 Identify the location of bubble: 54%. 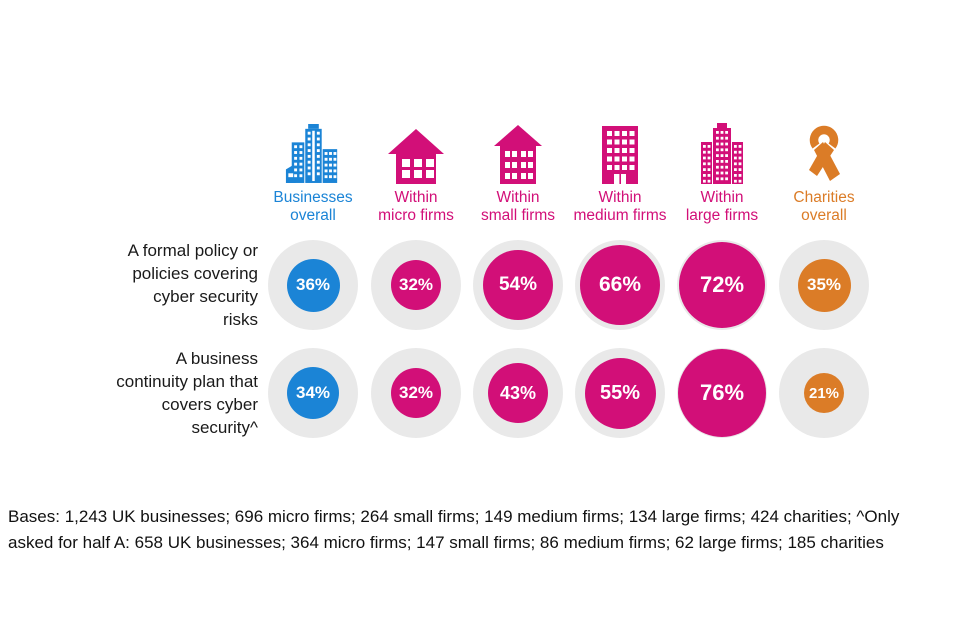
(518, 285).